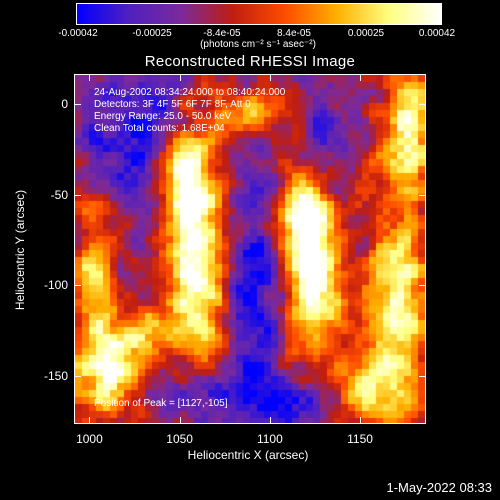  Describe the element at coordinates (439, 487) in the screenshot. I see `timestamp: 1-May-2022 08:33` at that location.